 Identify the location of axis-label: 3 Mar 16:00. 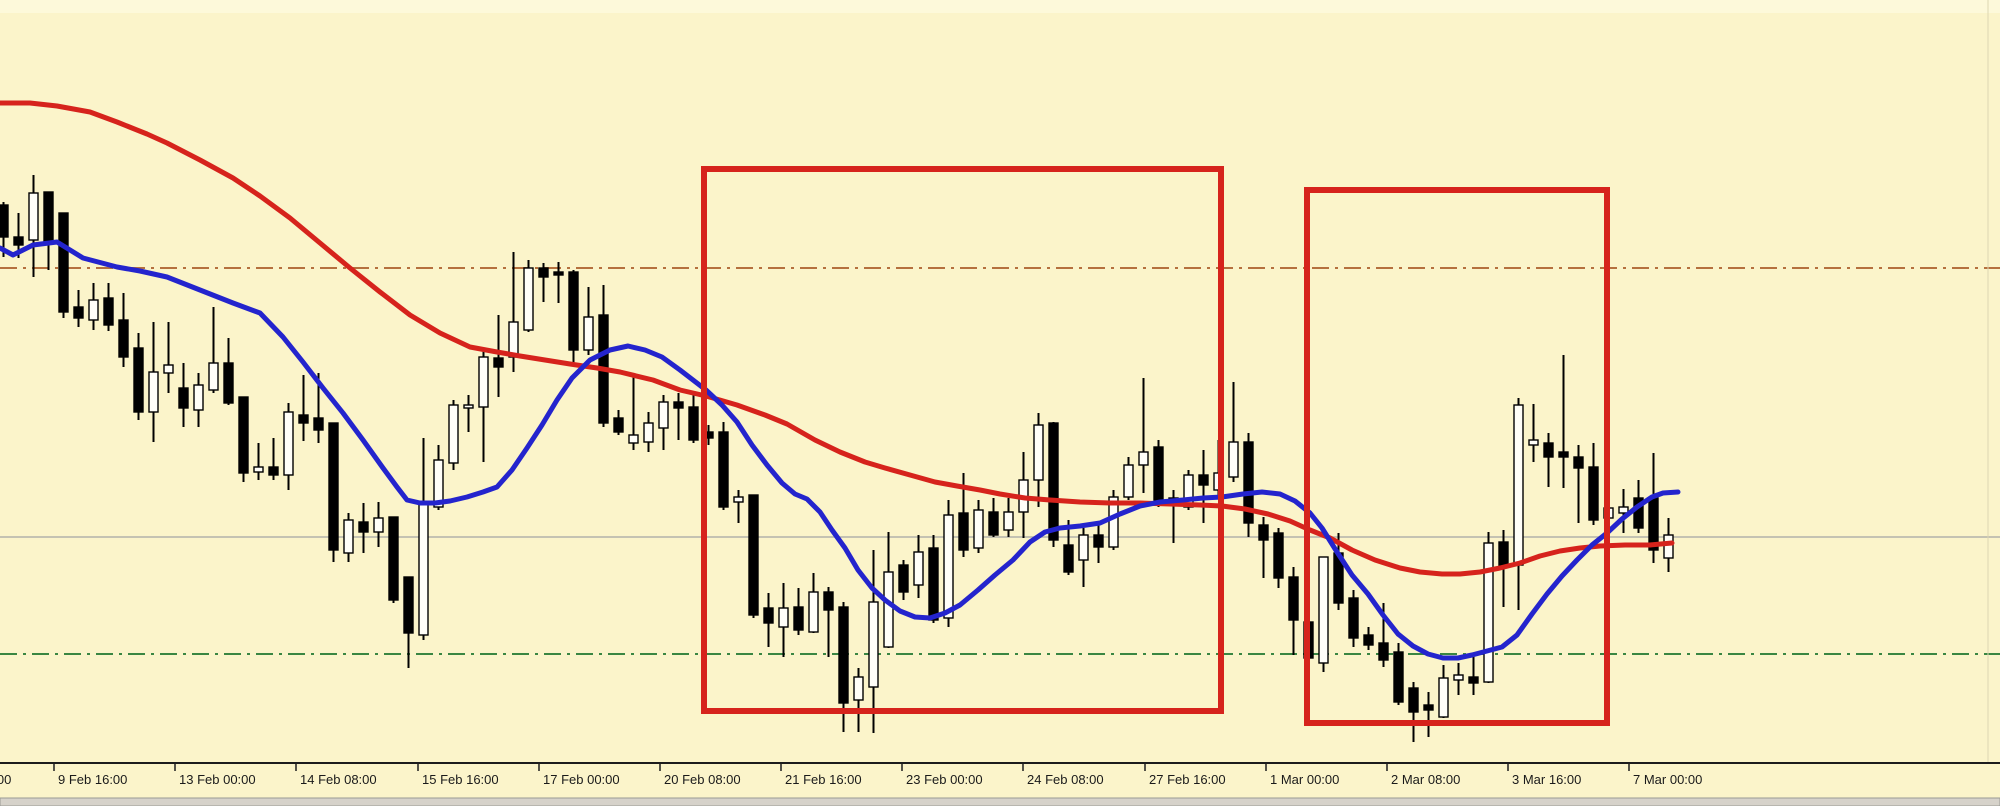
(1546, 779).